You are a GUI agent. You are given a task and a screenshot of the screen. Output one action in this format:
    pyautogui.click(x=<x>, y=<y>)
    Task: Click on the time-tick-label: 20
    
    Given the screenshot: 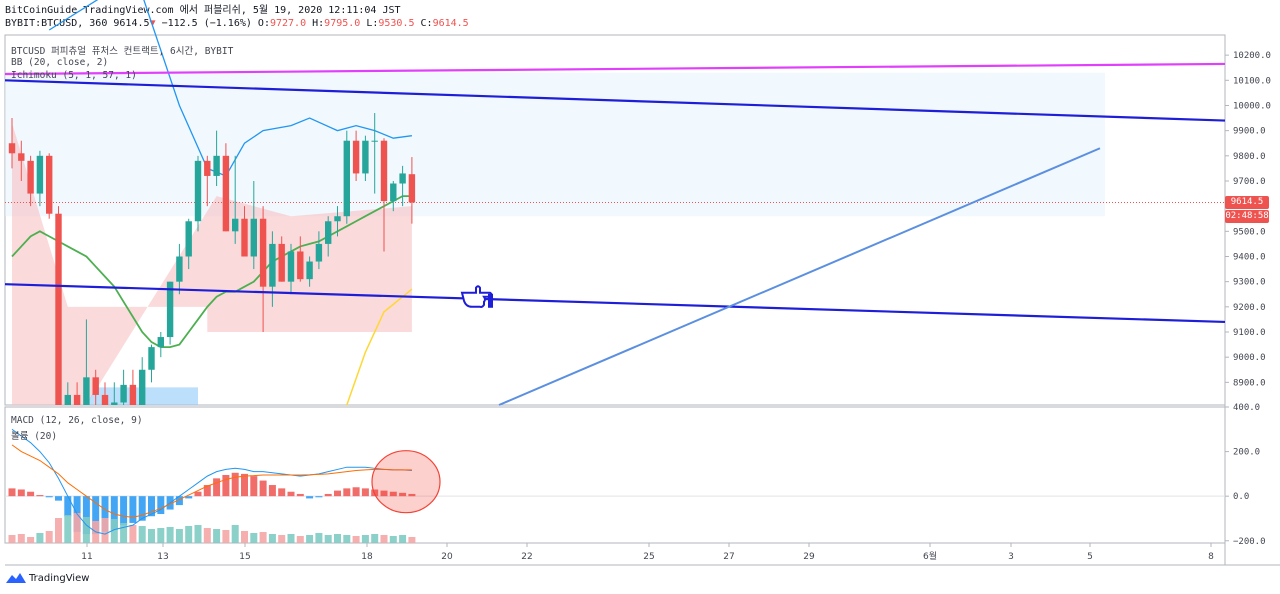 What is the action you would take?
    pyautogui.click(x=447, y=557)
    